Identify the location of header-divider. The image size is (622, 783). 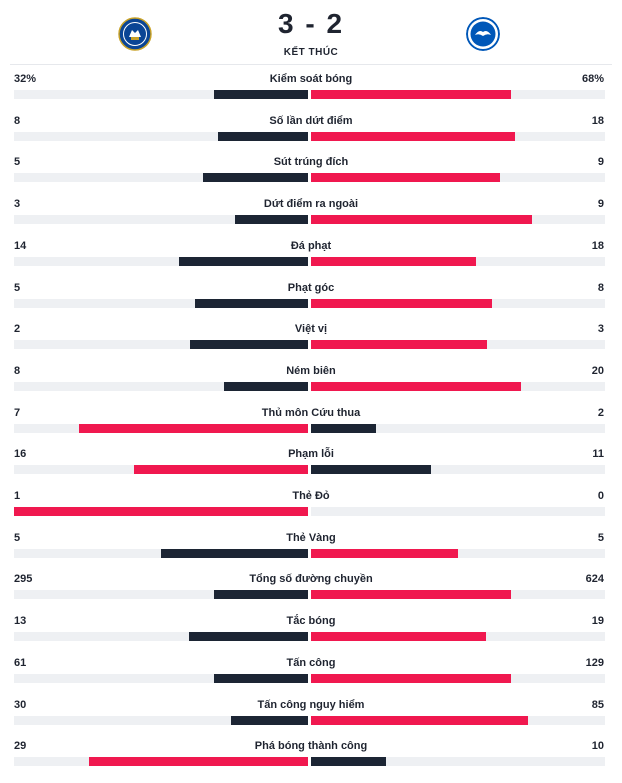
(311, 64).